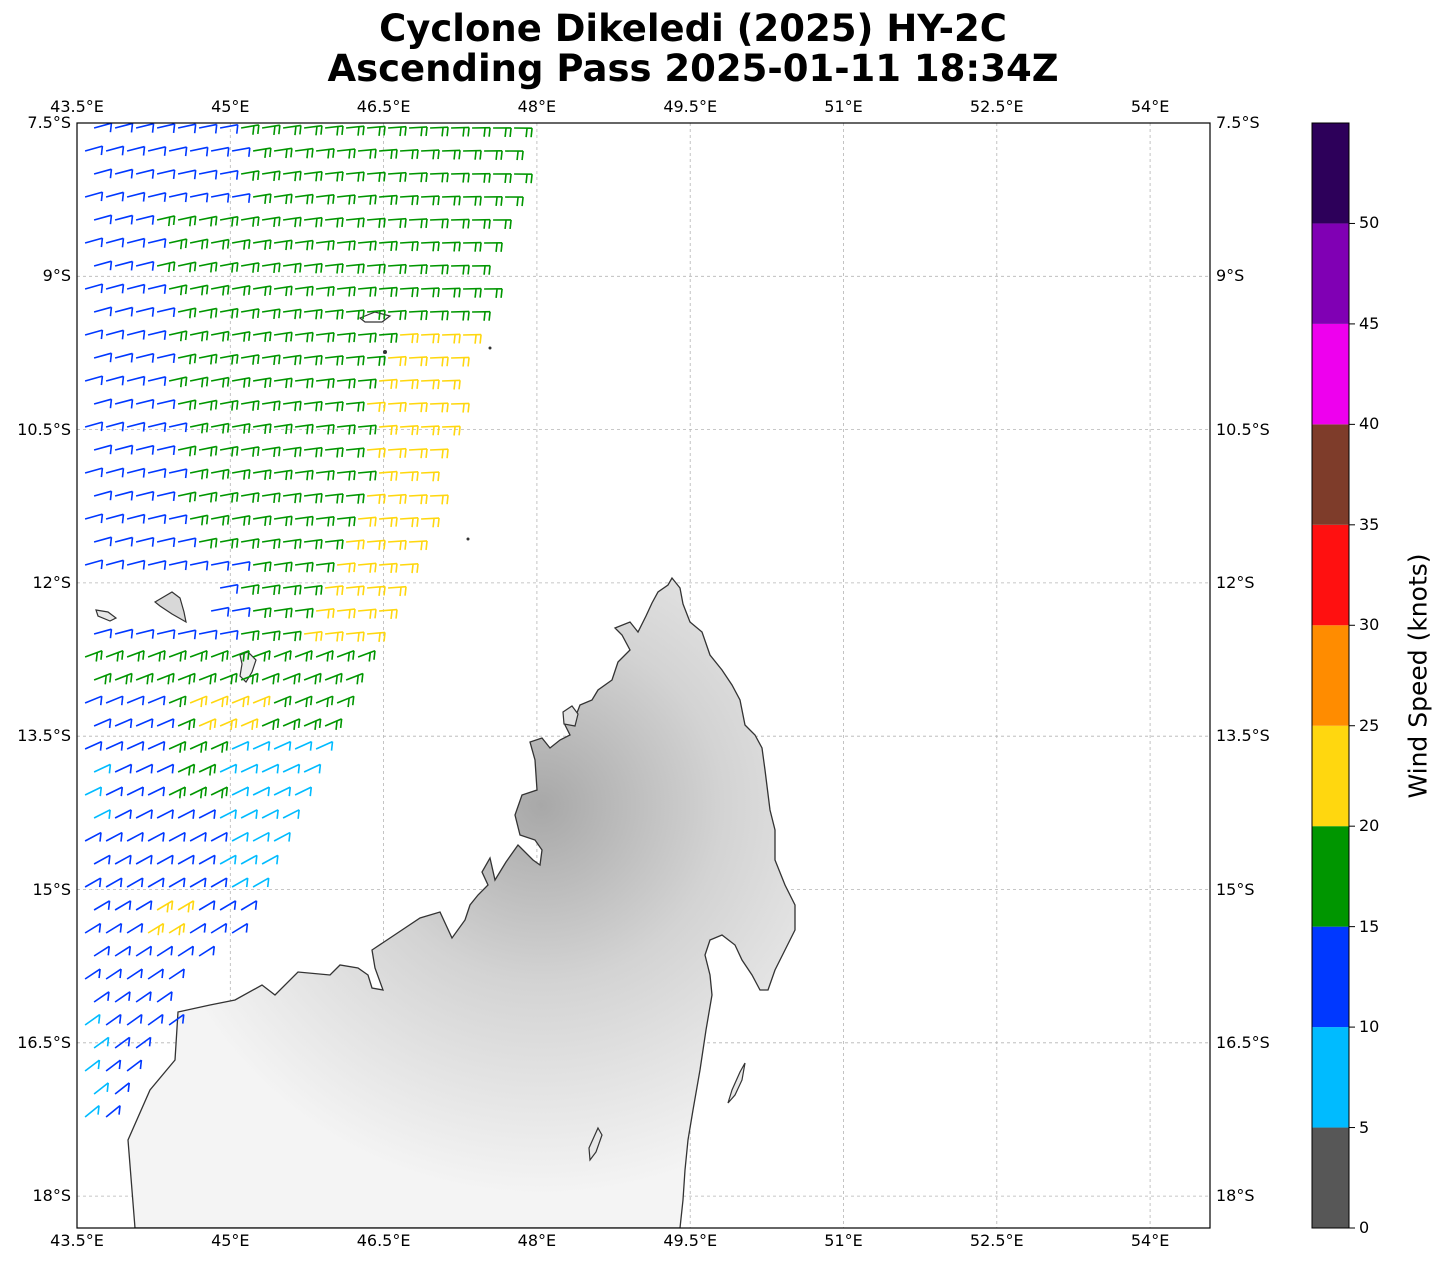 Image resolution: width=1448 pixels, height=1264 pixels. Describe the element at coordinates (996, 1240) in the screenshot. I see `lon-tick-label: 52.5°E` at that location.